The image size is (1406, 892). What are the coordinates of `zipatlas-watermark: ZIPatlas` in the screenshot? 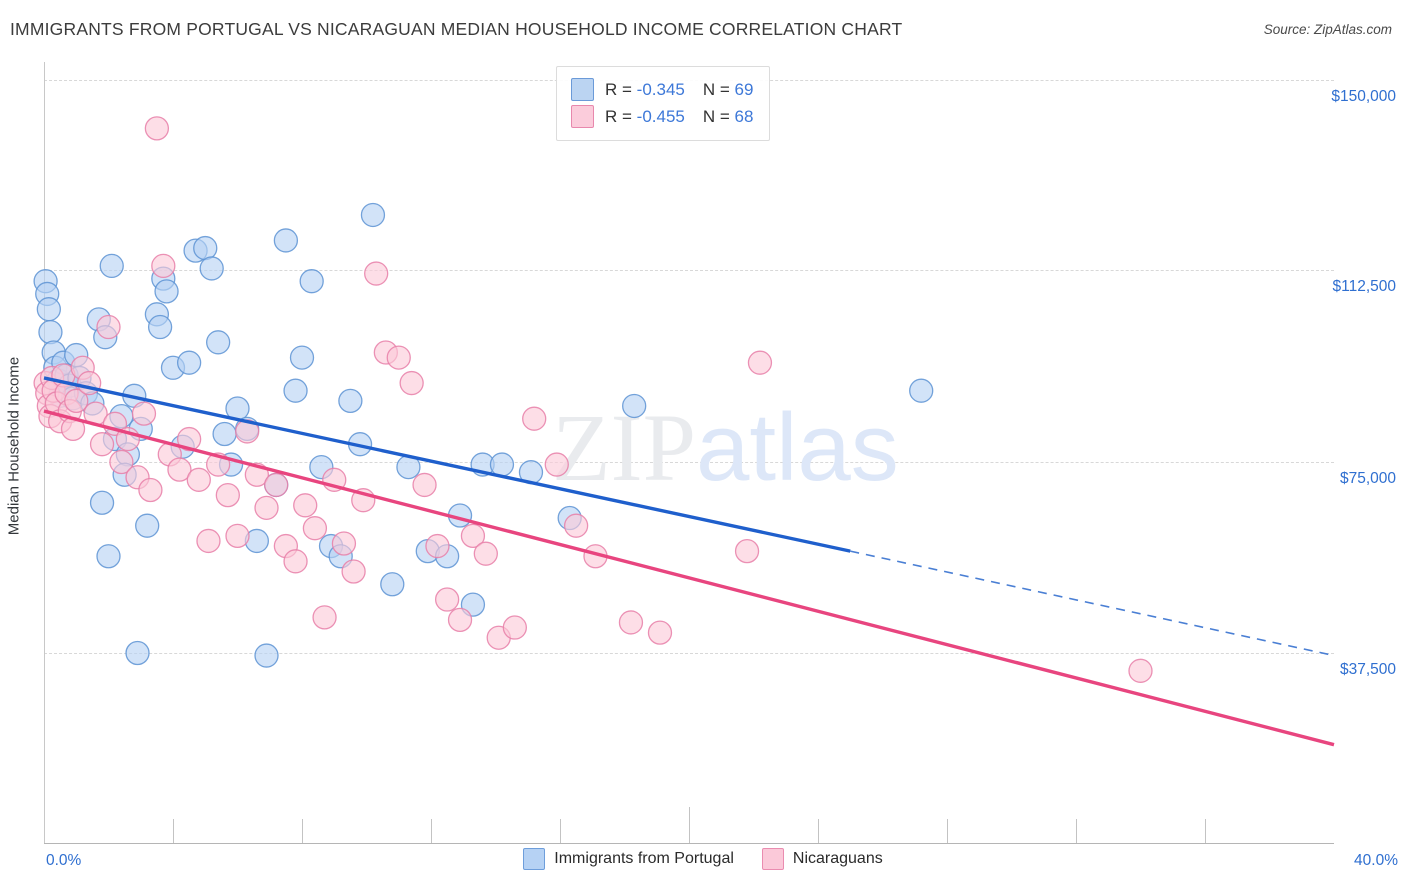 It's located at (725, 448).